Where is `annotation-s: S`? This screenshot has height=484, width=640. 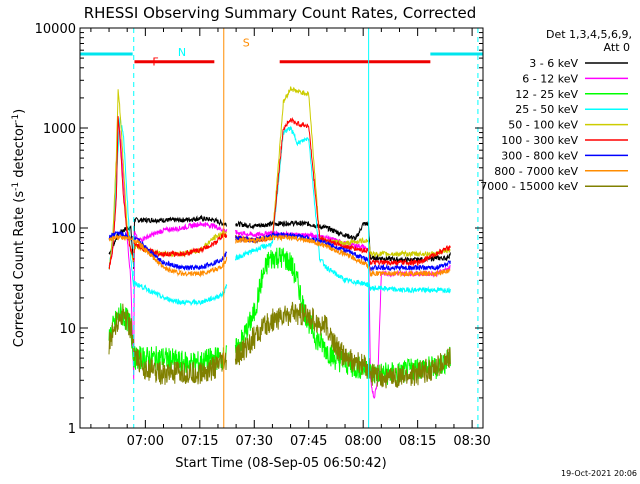
annotation-s: S is located at coordinates (246, 43).